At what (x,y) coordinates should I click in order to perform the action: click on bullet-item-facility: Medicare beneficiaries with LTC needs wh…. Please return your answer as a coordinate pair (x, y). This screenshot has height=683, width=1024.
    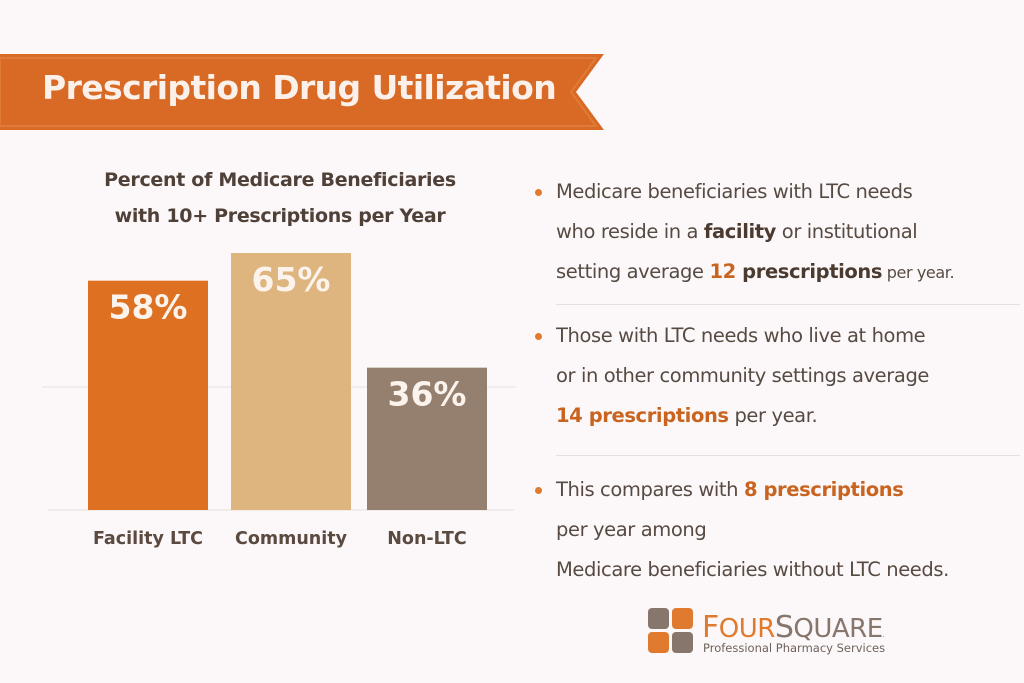
    Looking at the image, I should click on (775, 232).